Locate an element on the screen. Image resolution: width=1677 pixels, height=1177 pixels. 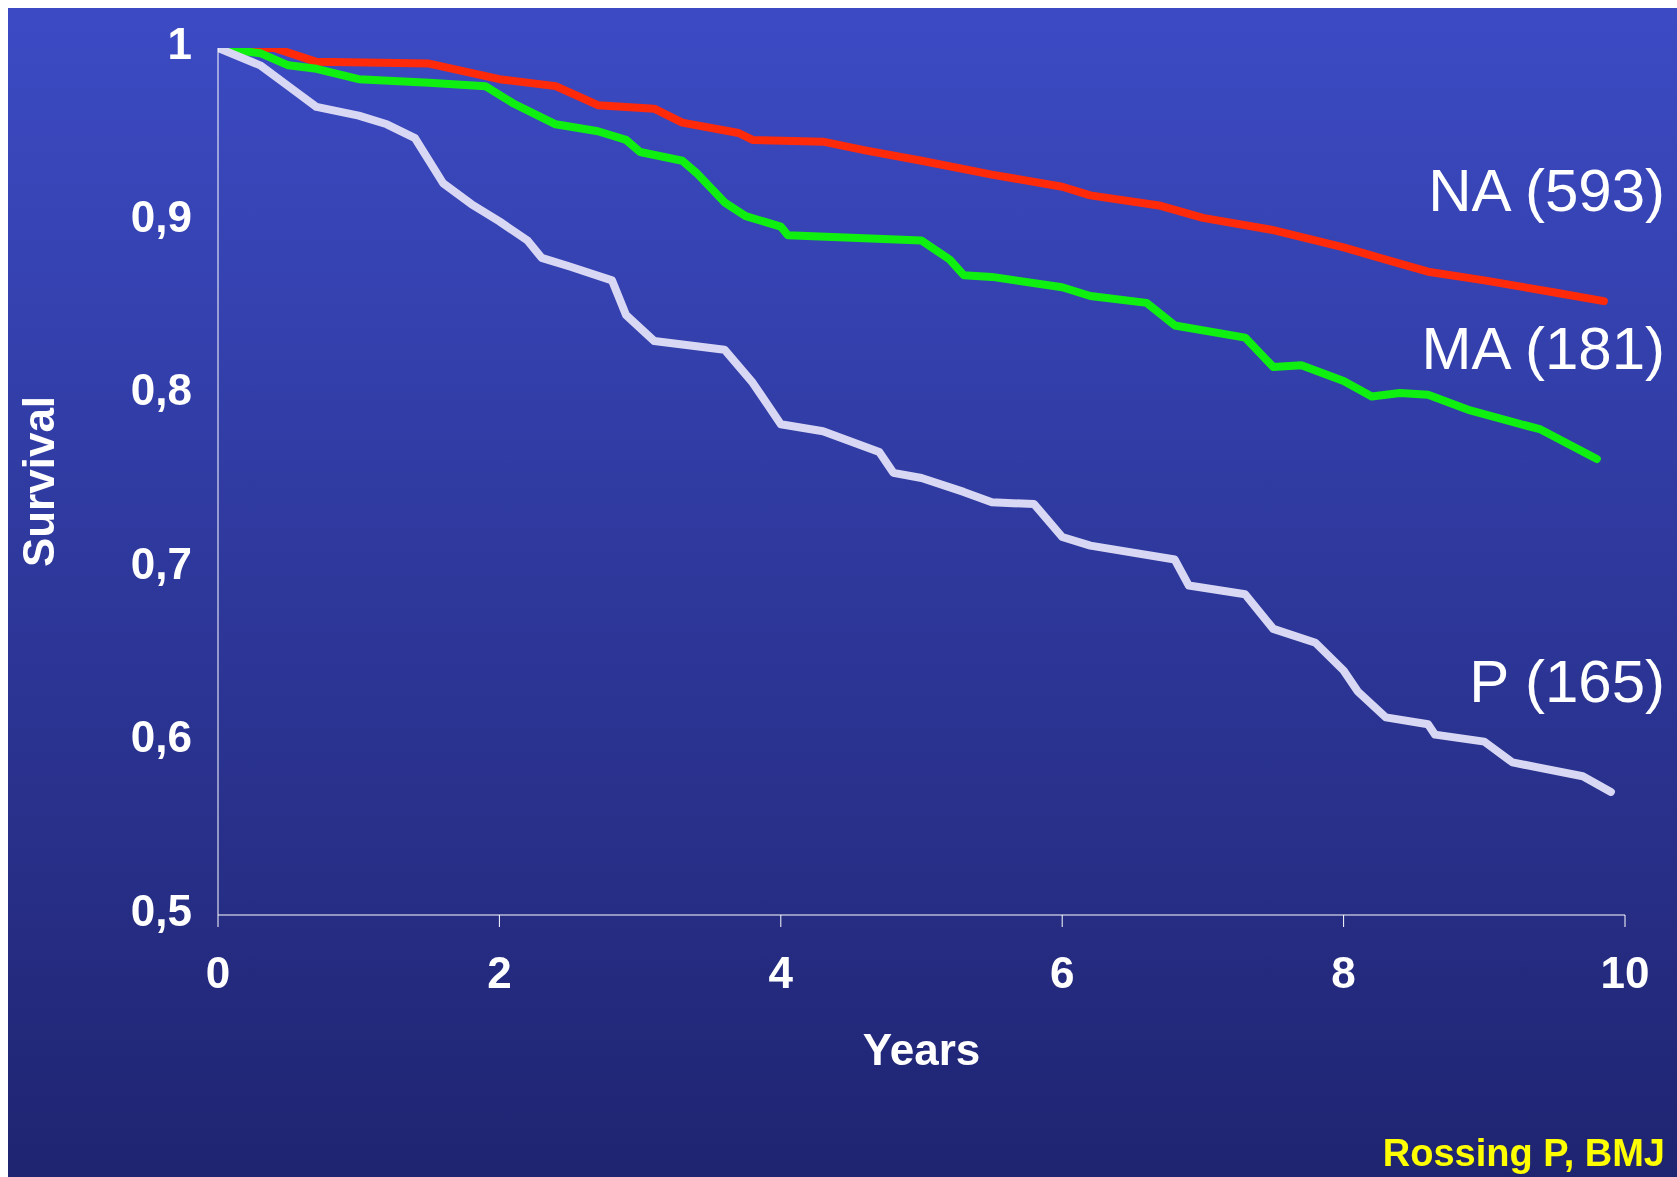
x-tick-label: 4 is located at coordinates (781, 973).